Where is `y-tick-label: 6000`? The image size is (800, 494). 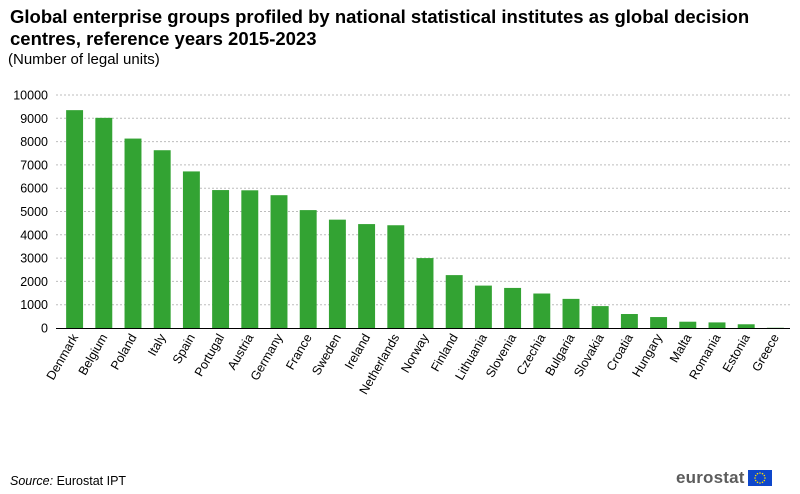
y-tick-label: 6000 is located at coordinates (34, 189).